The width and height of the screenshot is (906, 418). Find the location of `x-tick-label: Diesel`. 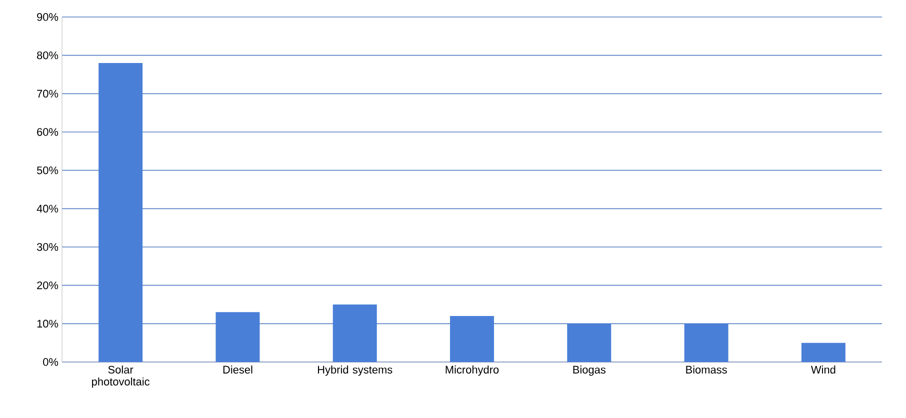

x-tick-label: Diesel is located at coordinates (237, 370).